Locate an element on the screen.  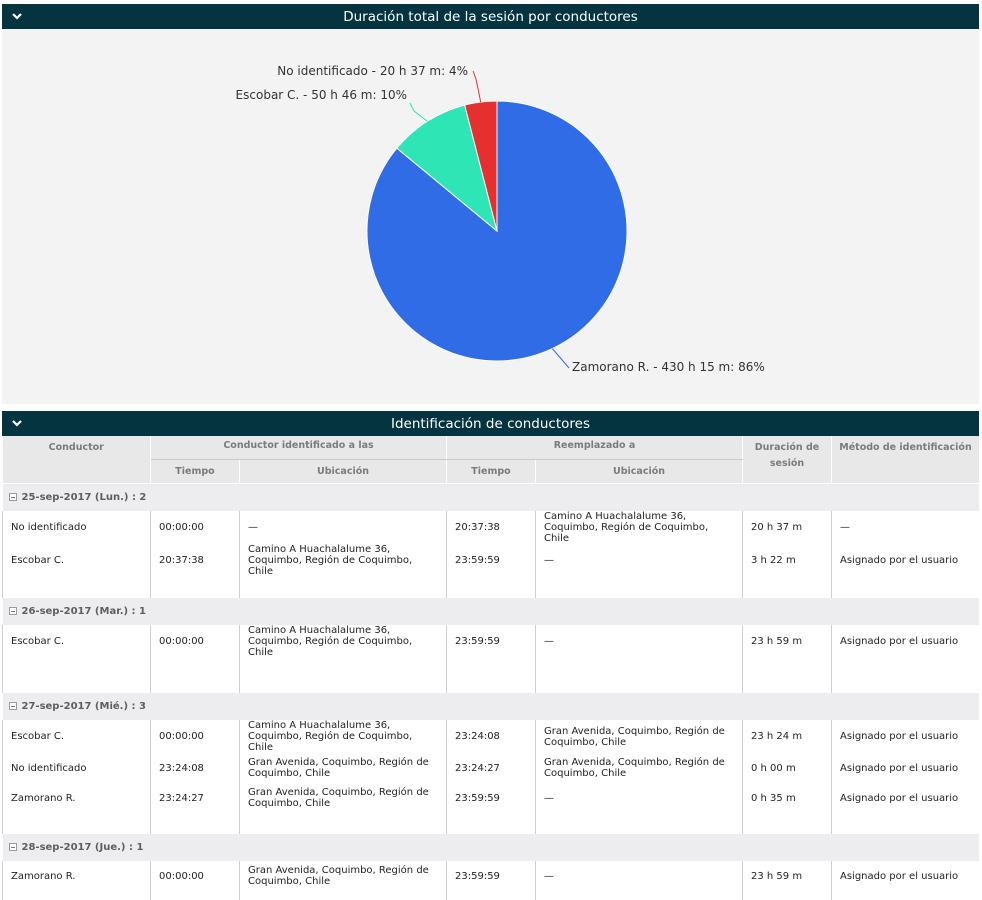
table-panel-title: Identificación de conductores is located at coordinates (490, 423).